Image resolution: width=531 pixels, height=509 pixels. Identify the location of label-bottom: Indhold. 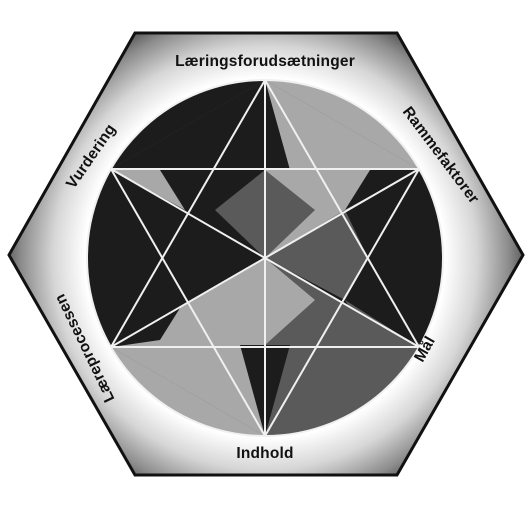
(264, 453).